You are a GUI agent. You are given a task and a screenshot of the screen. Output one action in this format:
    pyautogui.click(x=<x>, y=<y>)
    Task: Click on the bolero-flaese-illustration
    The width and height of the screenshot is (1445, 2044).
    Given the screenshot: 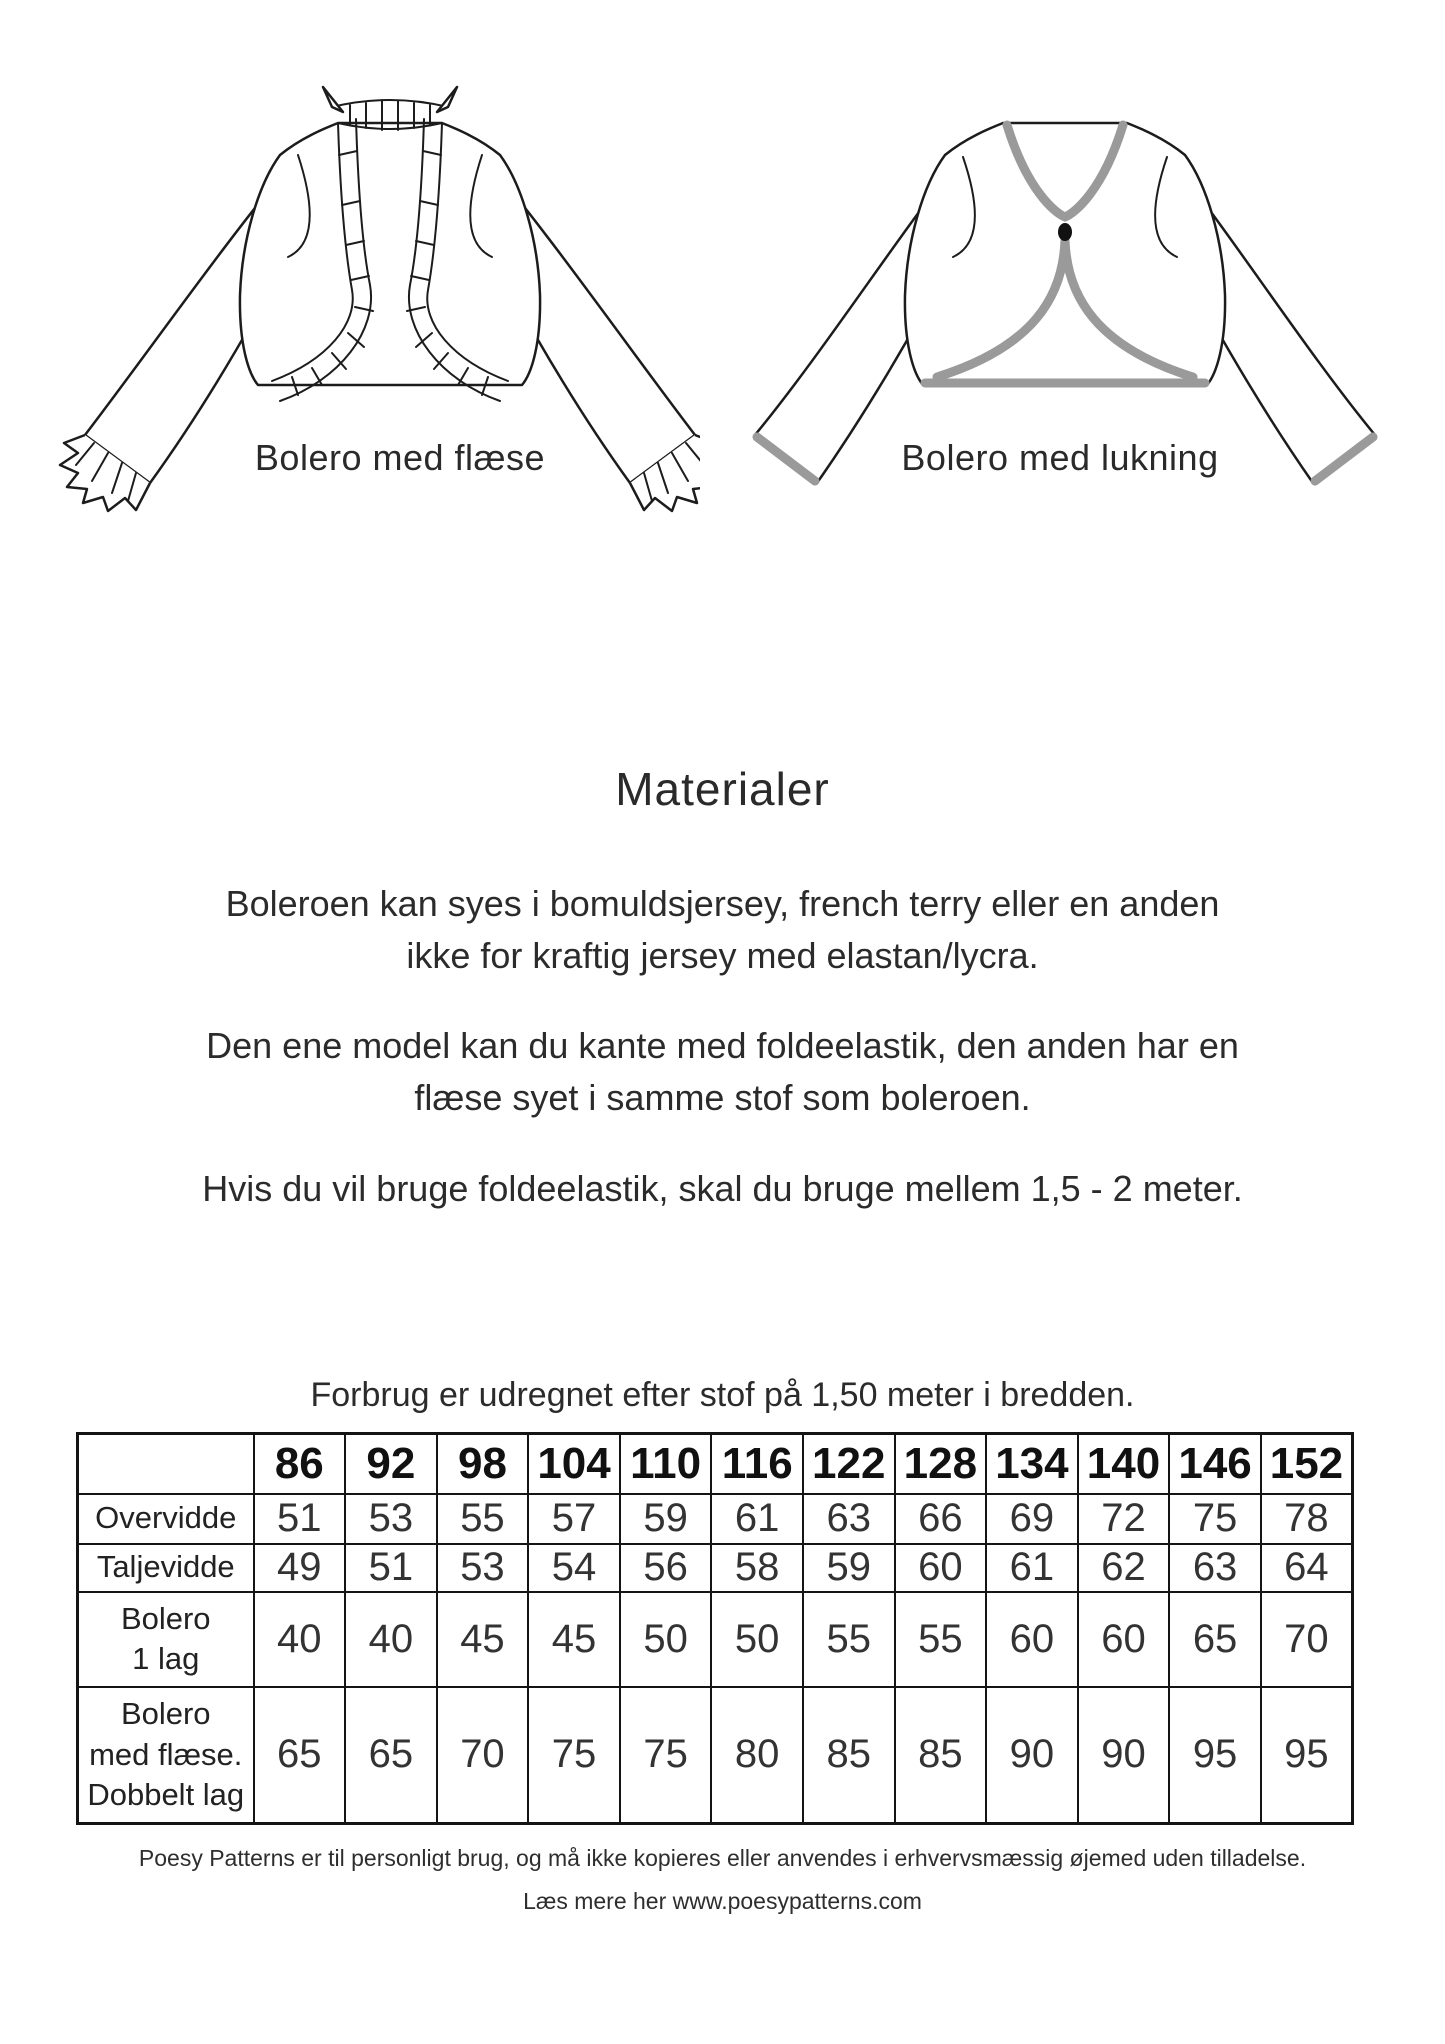 What is the action you would take?
    pyautogui.click(x=379, y=299)
    